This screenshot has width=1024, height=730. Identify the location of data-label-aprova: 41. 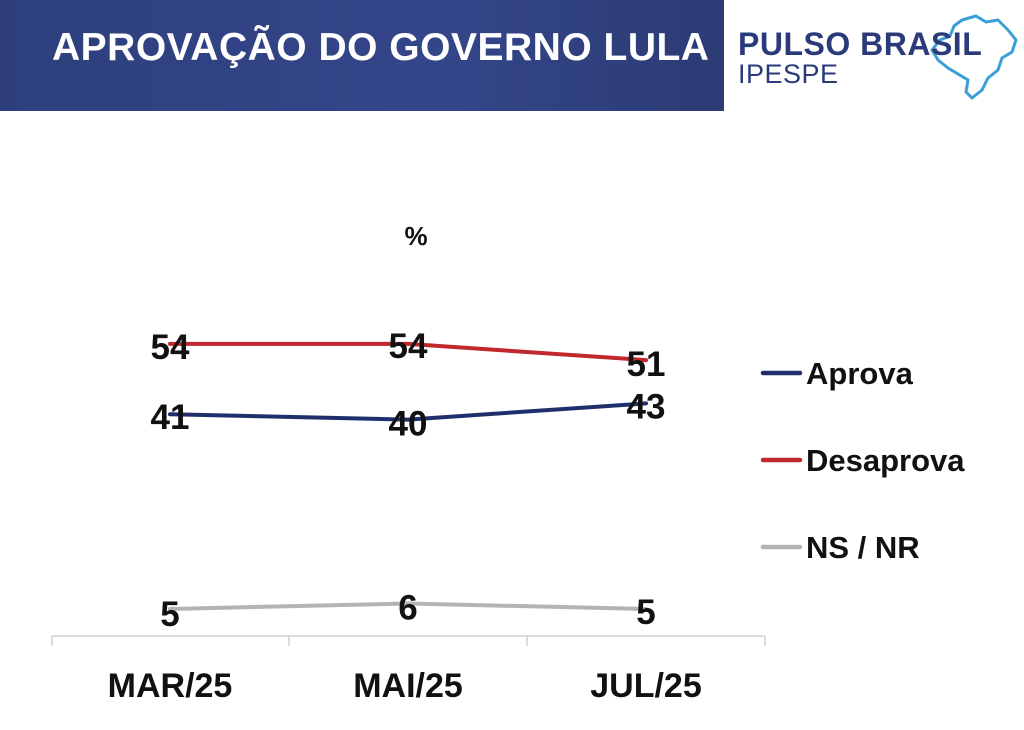
(170, 417).